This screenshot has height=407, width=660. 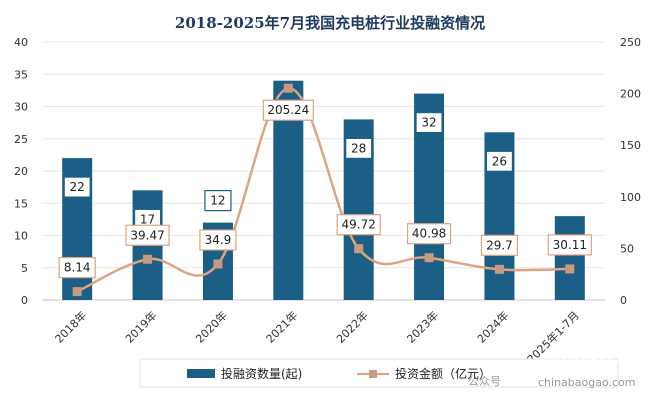 I want to click on line-value-label: 49.72, so click(x=359, y=225).